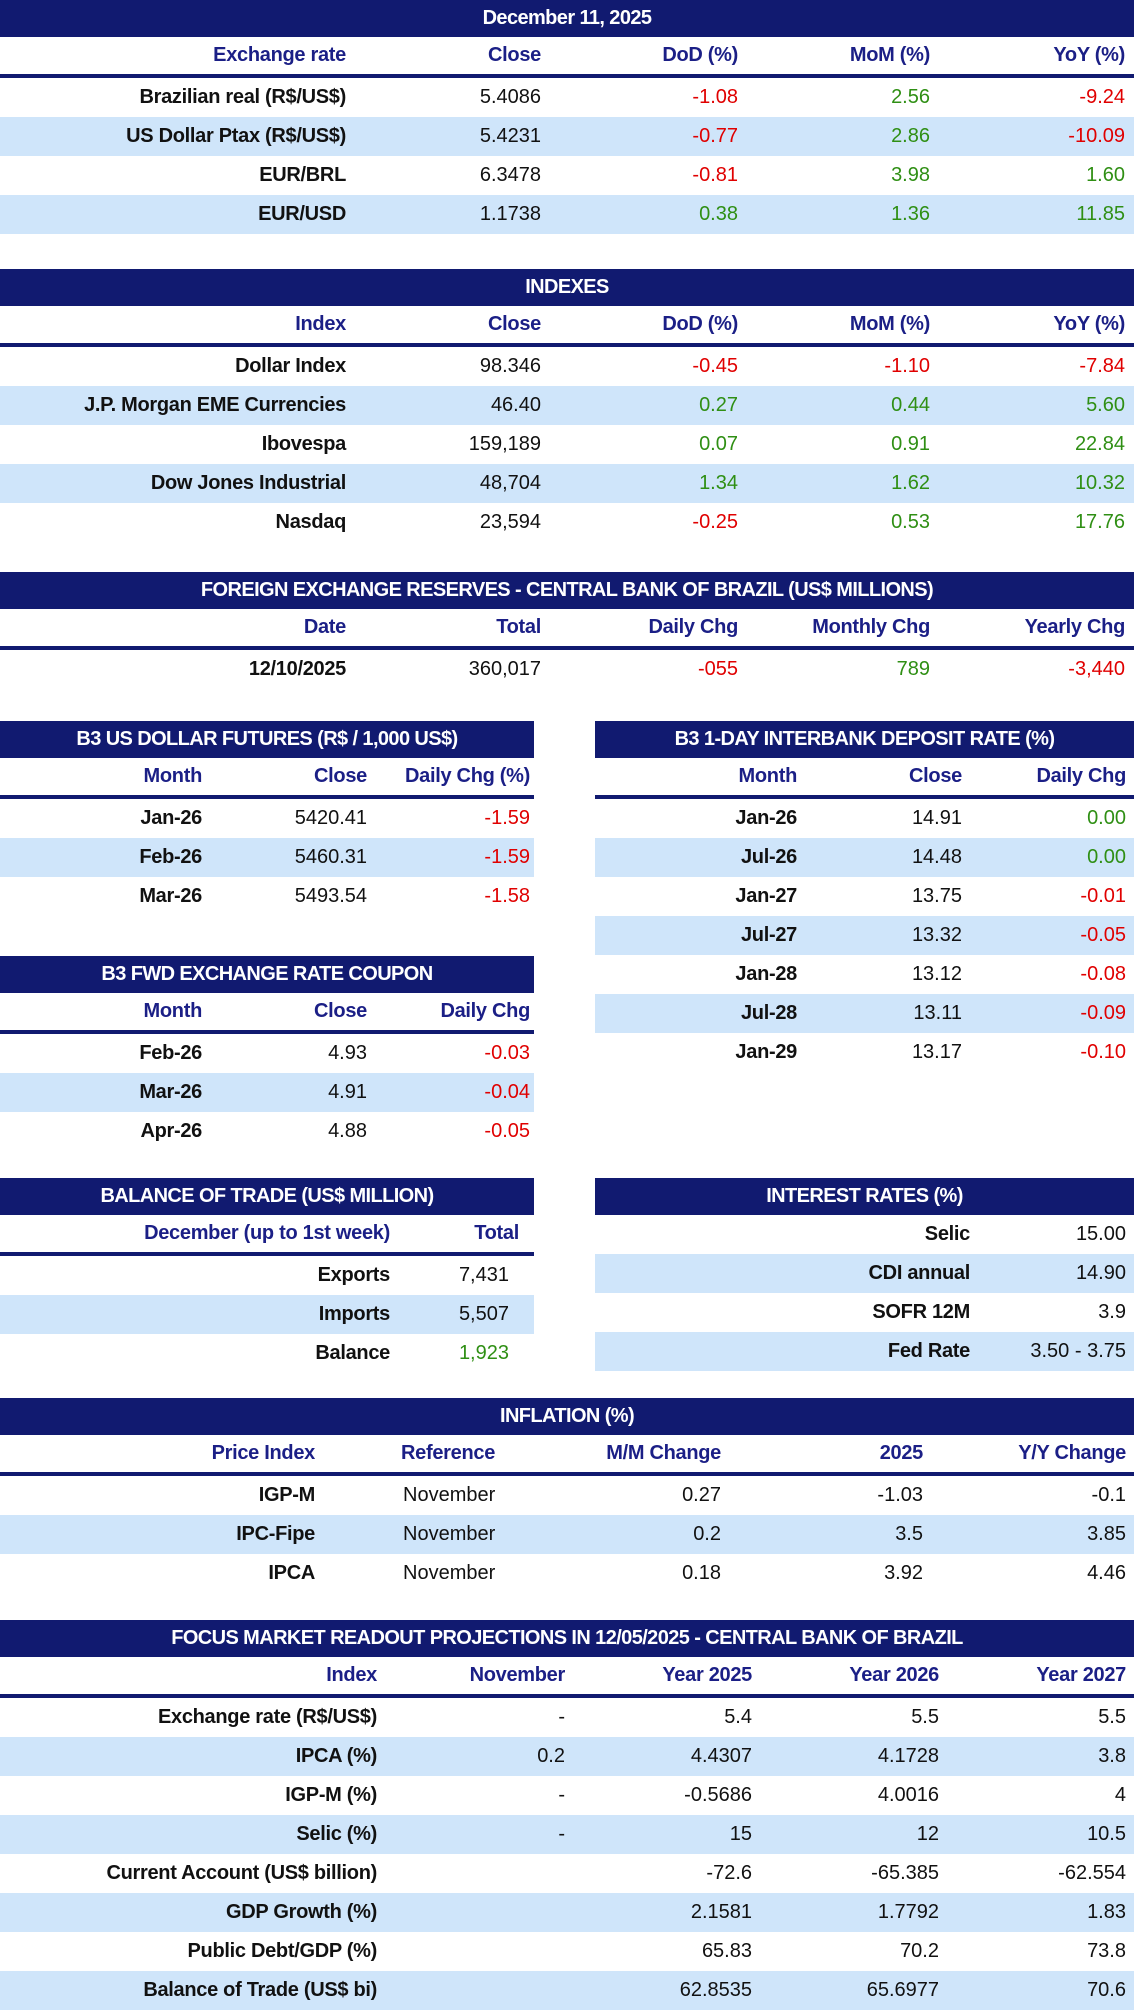 The width and height of the screenshot is (1134, 2014). Describe the element at coordinates (1112, 1717) in the screenshot. I see `cell-year-2027: 5.5` at that location.